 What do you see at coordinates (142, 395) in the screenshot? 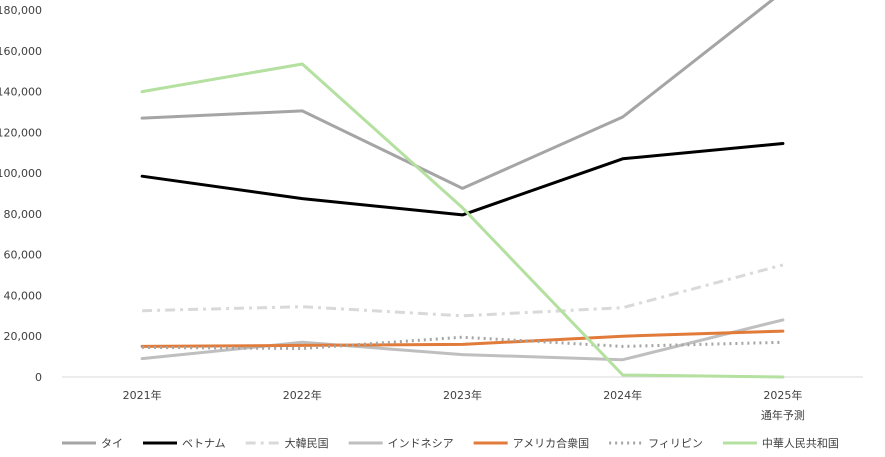
I see `x-tick-label: 2021年` at bounding box center [142, 395].